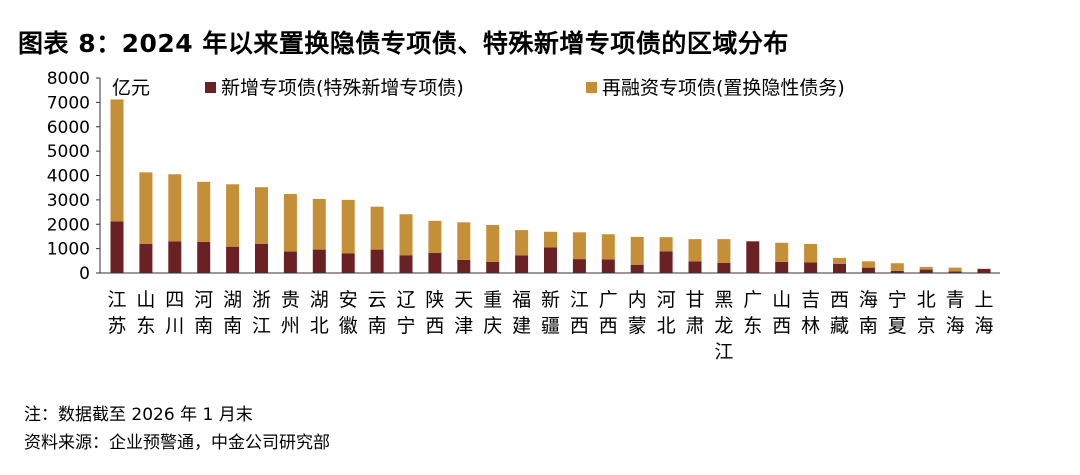  Describe the element at coordinates (550, 313) in the screenshot. I see `x-tick-label: 新疆` at that location.